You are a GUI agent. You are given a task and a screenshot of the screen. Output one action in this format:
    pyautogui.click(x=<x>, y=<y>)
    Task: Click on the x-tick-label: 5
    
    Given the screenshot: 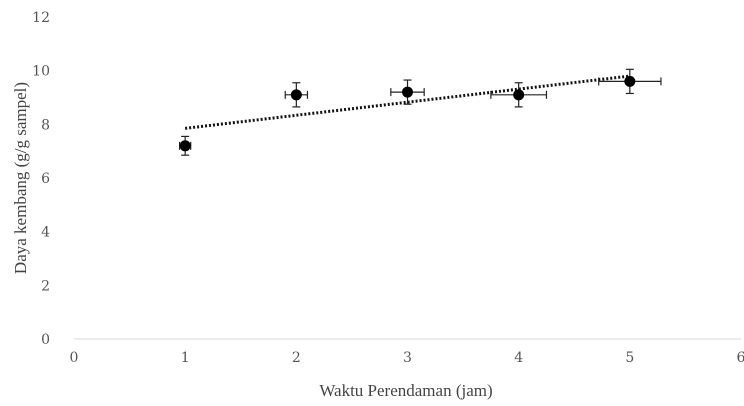 What is the action you would take?
    pyautogui.click(x=629, y=358)
    